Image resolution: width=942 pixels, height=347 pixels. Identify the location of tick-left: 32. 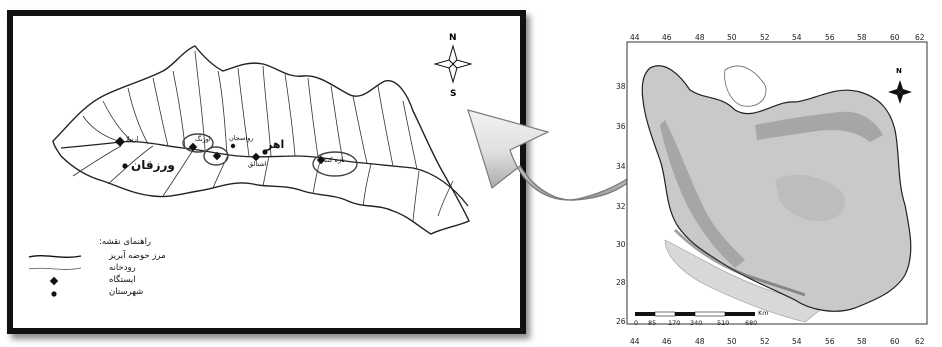
(621, 206).